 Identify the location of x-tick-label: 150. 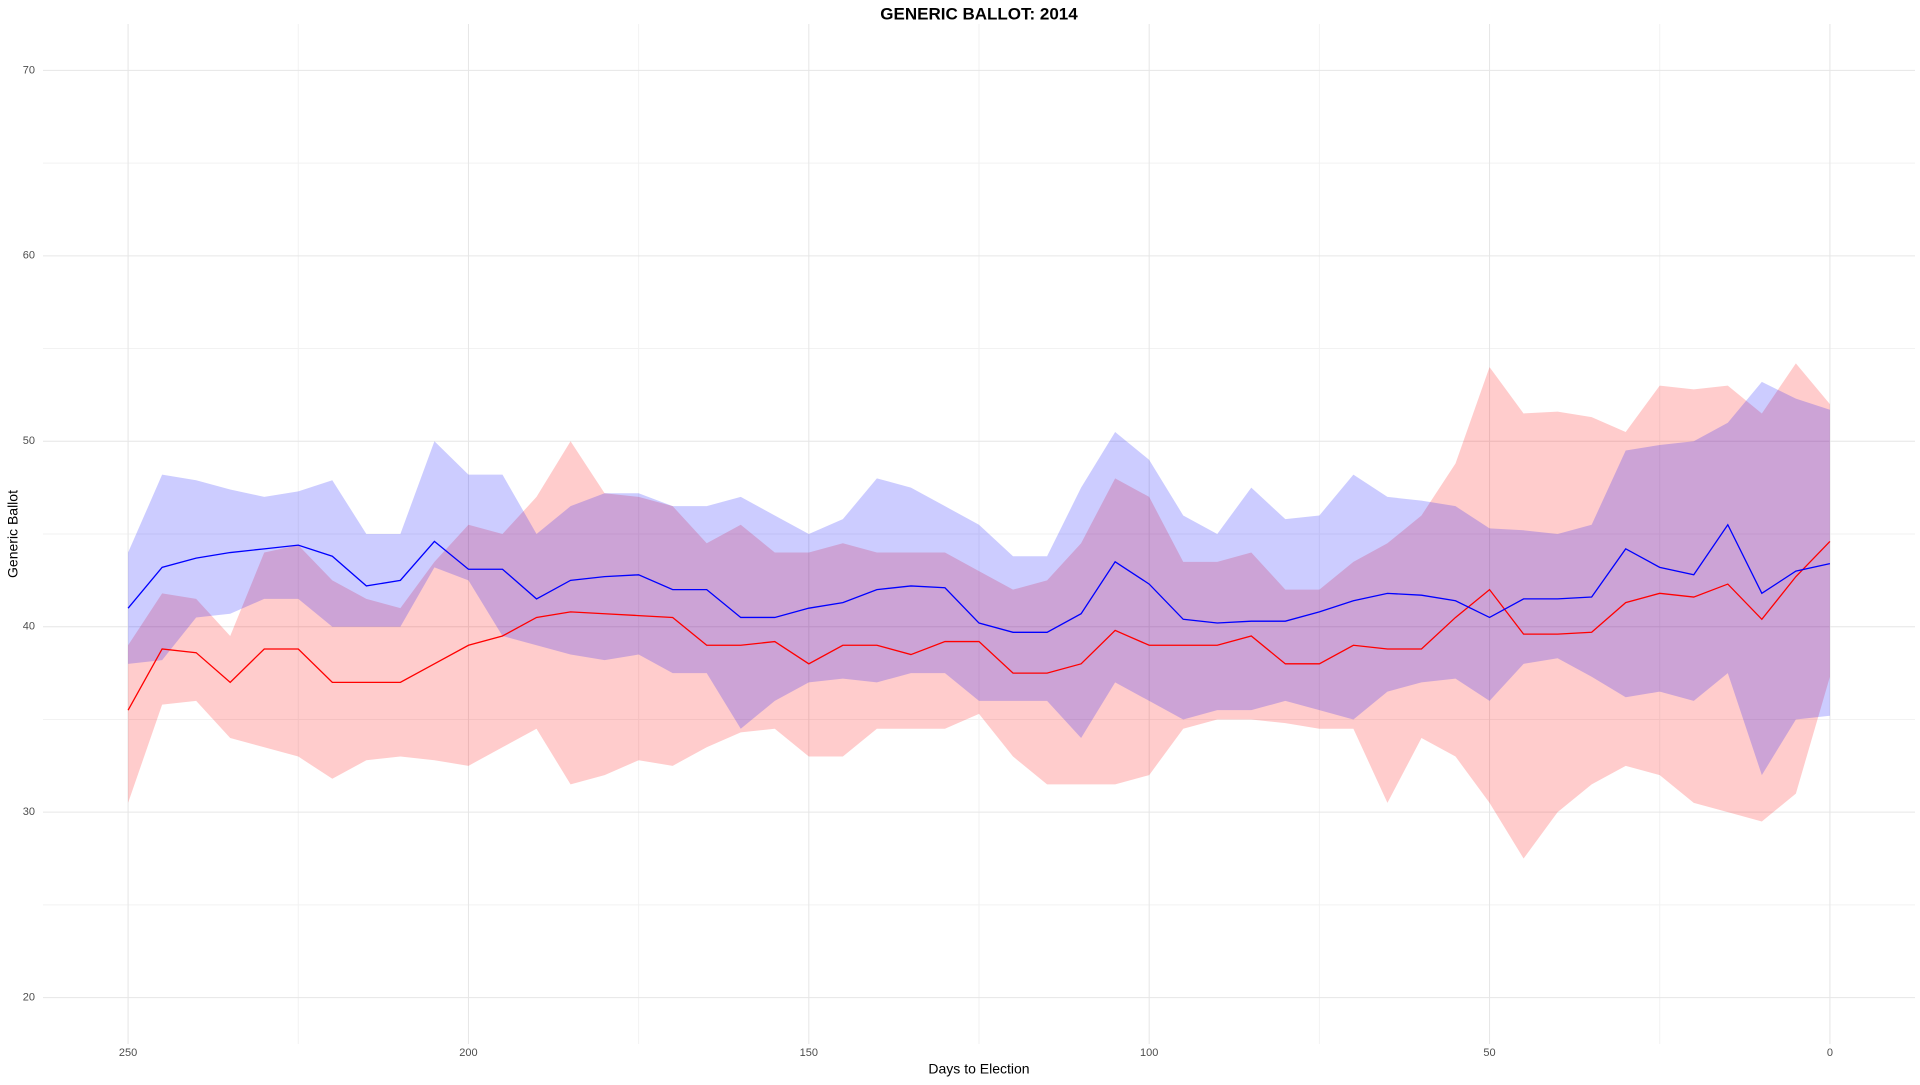
(809, 1053).